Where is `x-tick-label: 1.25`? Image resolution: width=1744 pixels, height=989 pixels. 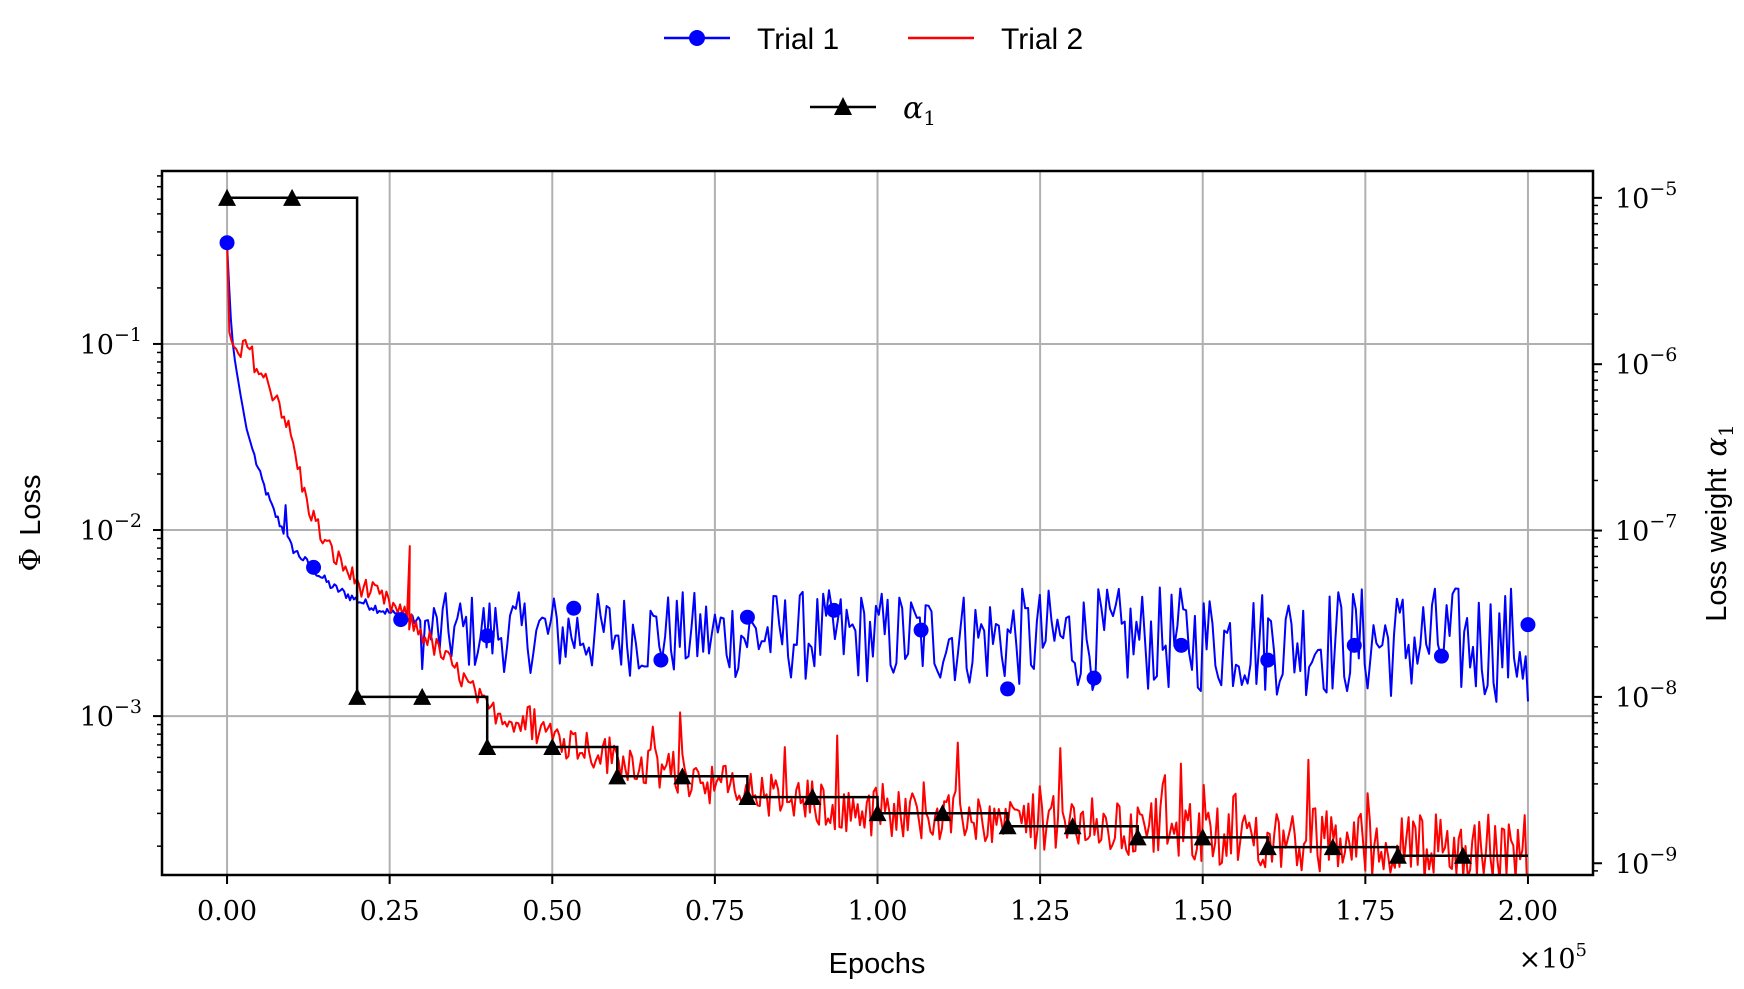 x-tick-label: 1.25 is located at coordinates (1040, 911).